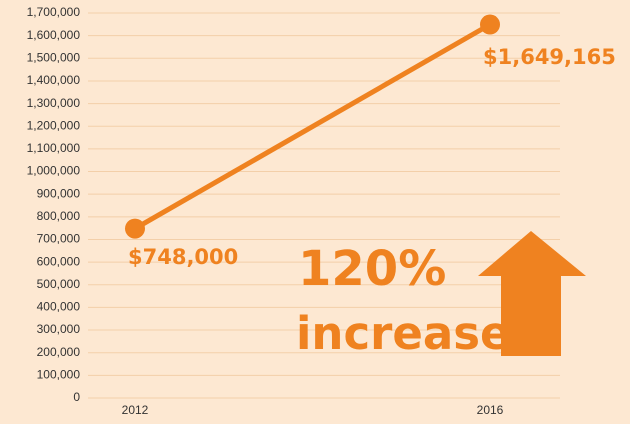 The image size is (630, 424). Describe the element at coordinates (54, 12) in the screenshot. I see `y-tick-label: 1,700,000` at that location.